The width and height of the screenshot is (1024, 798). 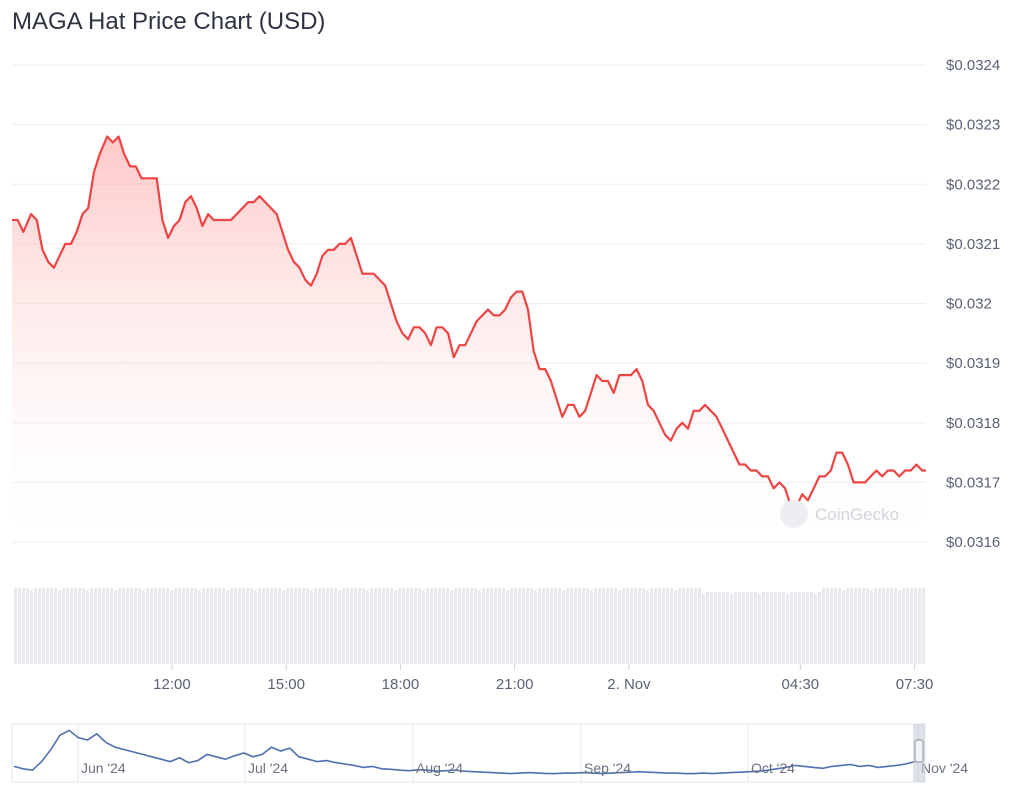 I want to click on y-tick-label: $0.0321, so click(x=973, y=244).